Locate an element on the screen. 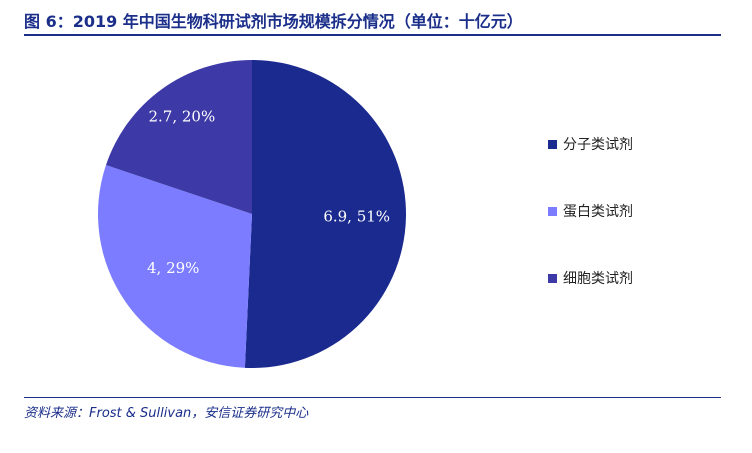 The image size is (752, 453). source-note: 资料来源：Frost & Sullivan，安信证券研究中心 is located at coordinates (166, 413).